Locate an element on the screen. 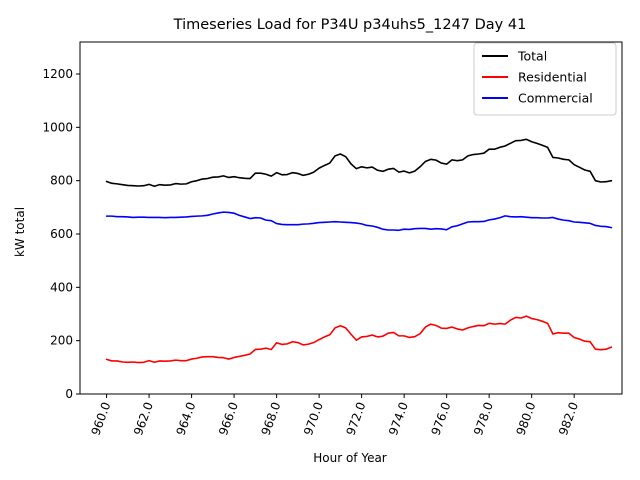  y-tick-label: 1200 is located at coordinates (57, 74).